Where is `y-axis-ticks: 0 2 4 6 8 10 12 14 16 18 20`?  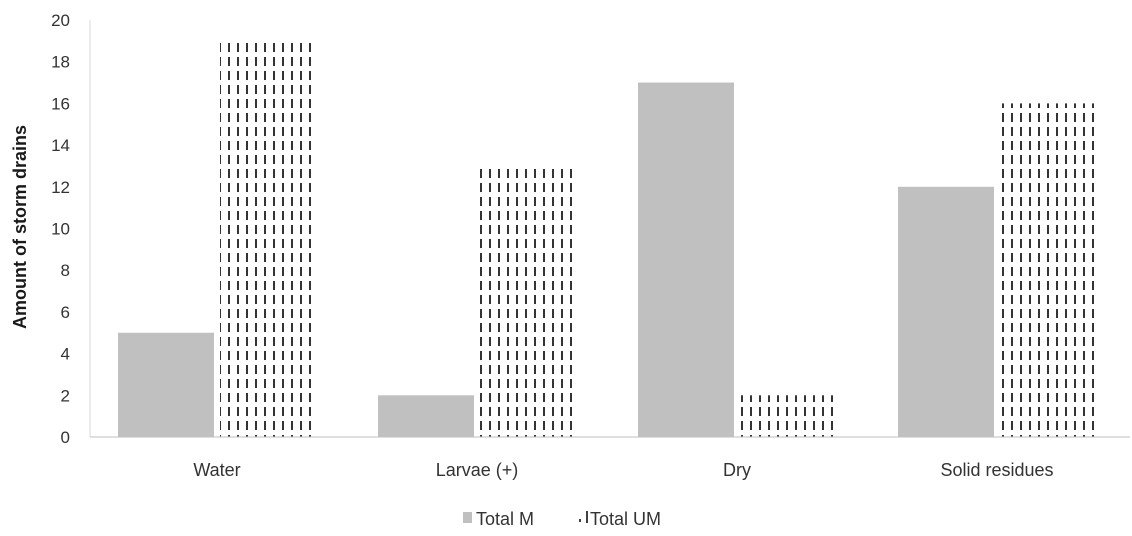 y-axis-ticks: 0 2 4 6 8 10 12 14 16 18 20 is located at coordinates (60, 229).